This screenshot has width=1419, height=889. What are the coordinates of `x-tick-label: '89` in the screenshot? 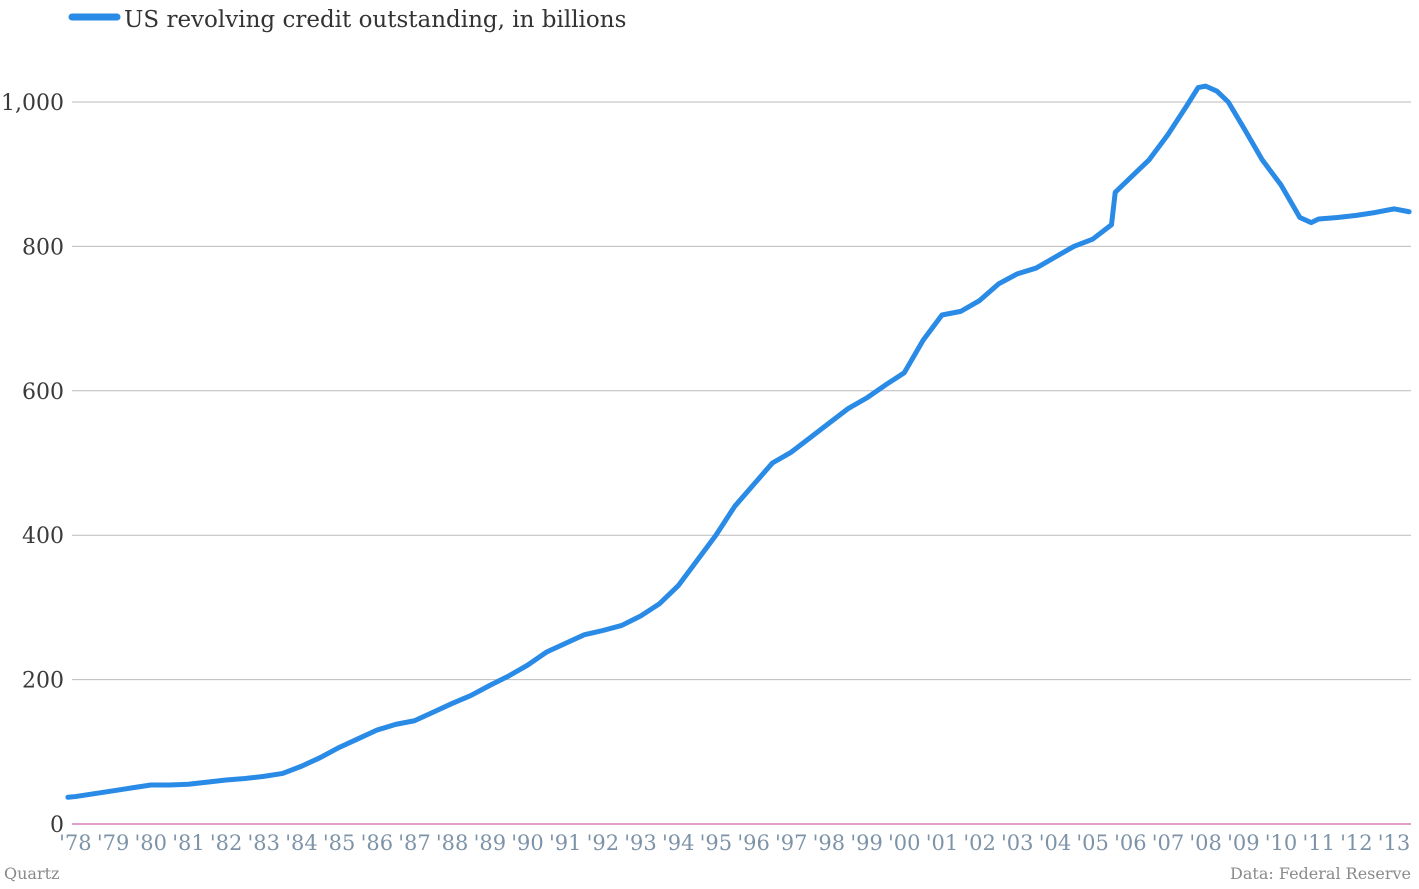 It's located at (490, 843).